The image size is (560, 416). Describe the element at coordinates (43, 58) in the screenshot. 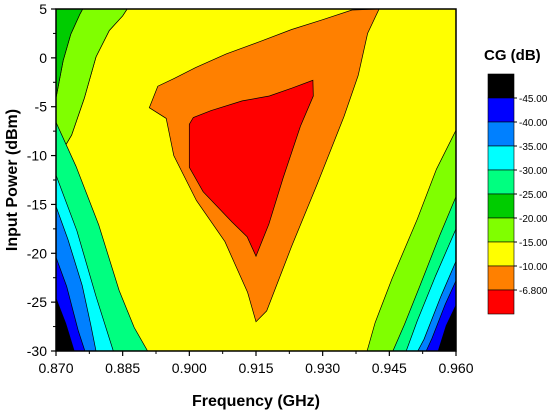

I see `y-tick-label: 0` at that location.